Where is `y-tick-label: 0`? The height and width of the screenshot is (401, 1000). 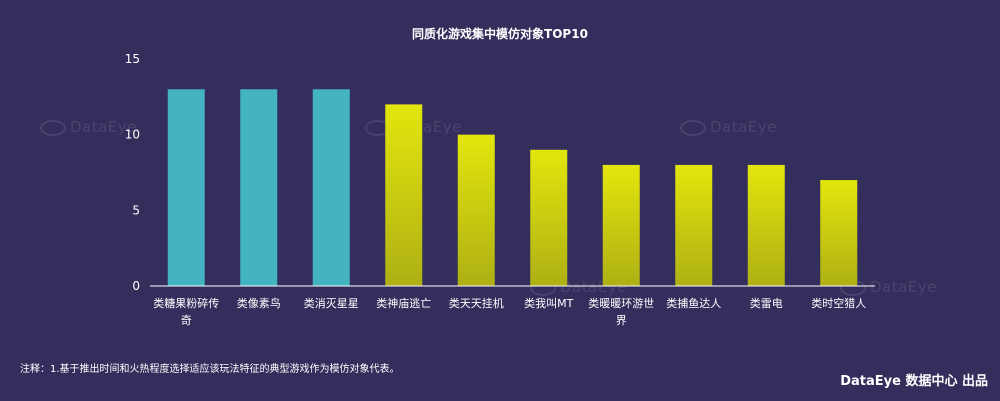
y-tick-label: 0 is located at coordinates (136, 286).